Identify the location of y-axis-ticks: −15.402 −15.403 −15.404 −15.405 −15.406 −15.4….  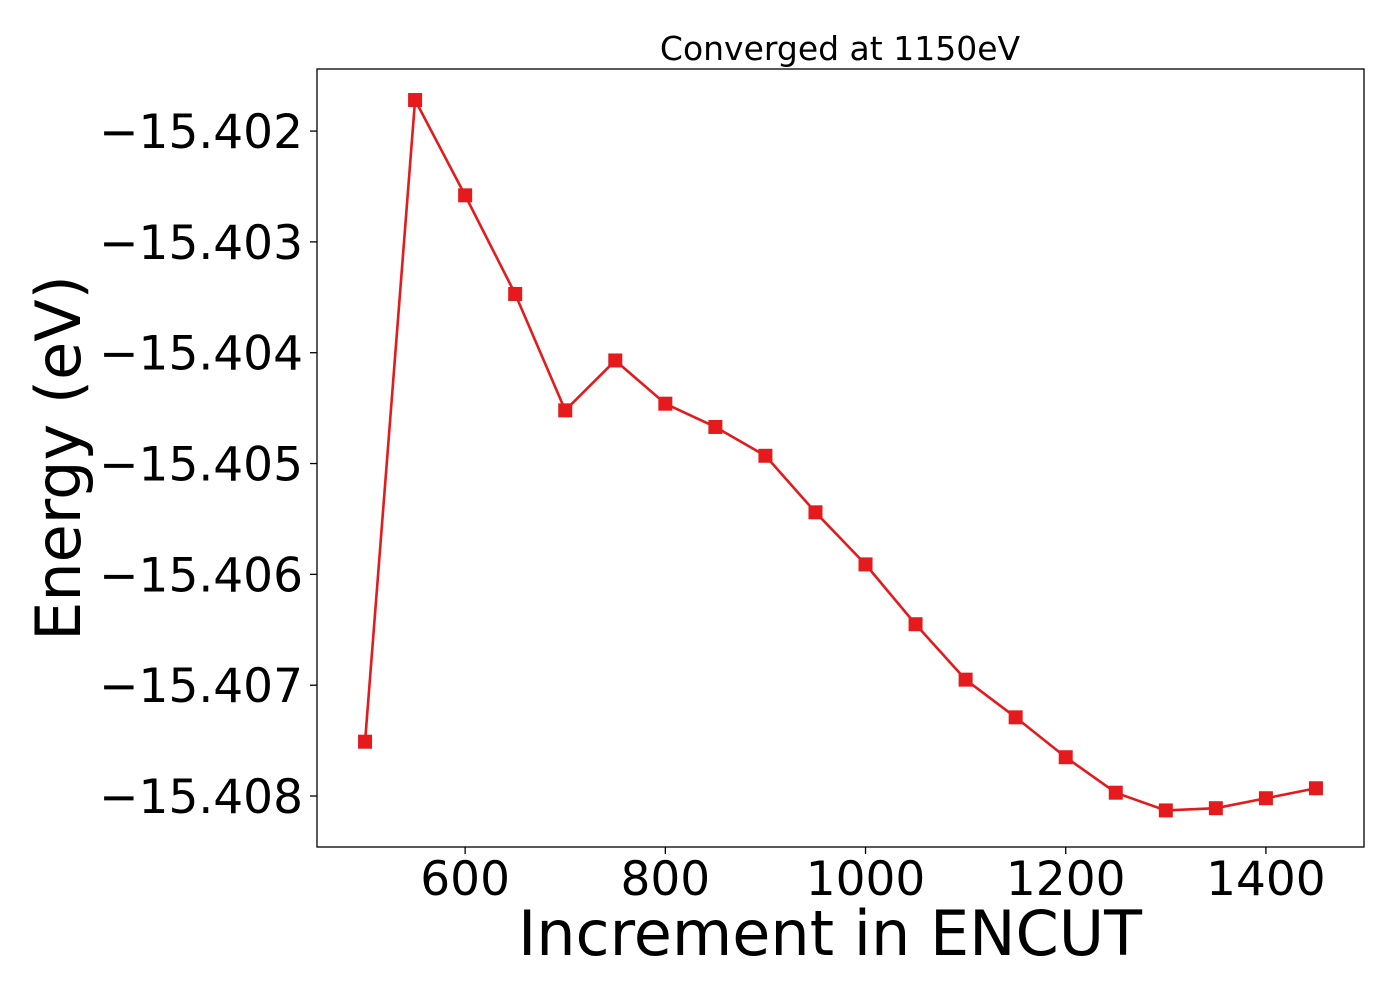
(208, 465).